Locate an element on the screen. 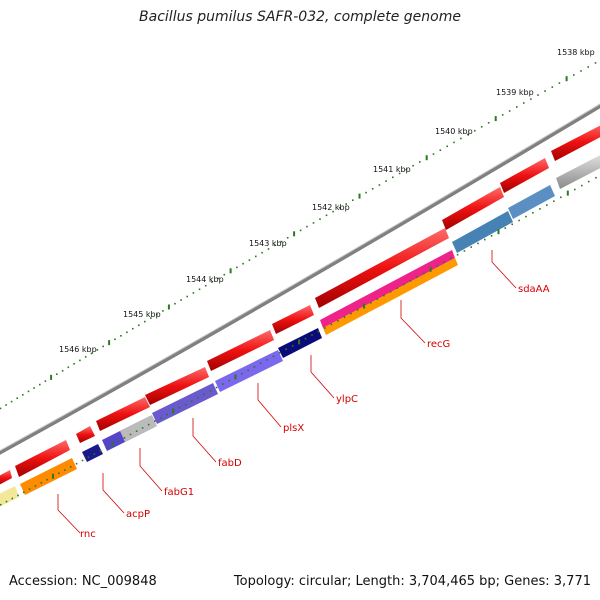  scale-label-1539: 1539 kbp is located at coordinates (515, 92).